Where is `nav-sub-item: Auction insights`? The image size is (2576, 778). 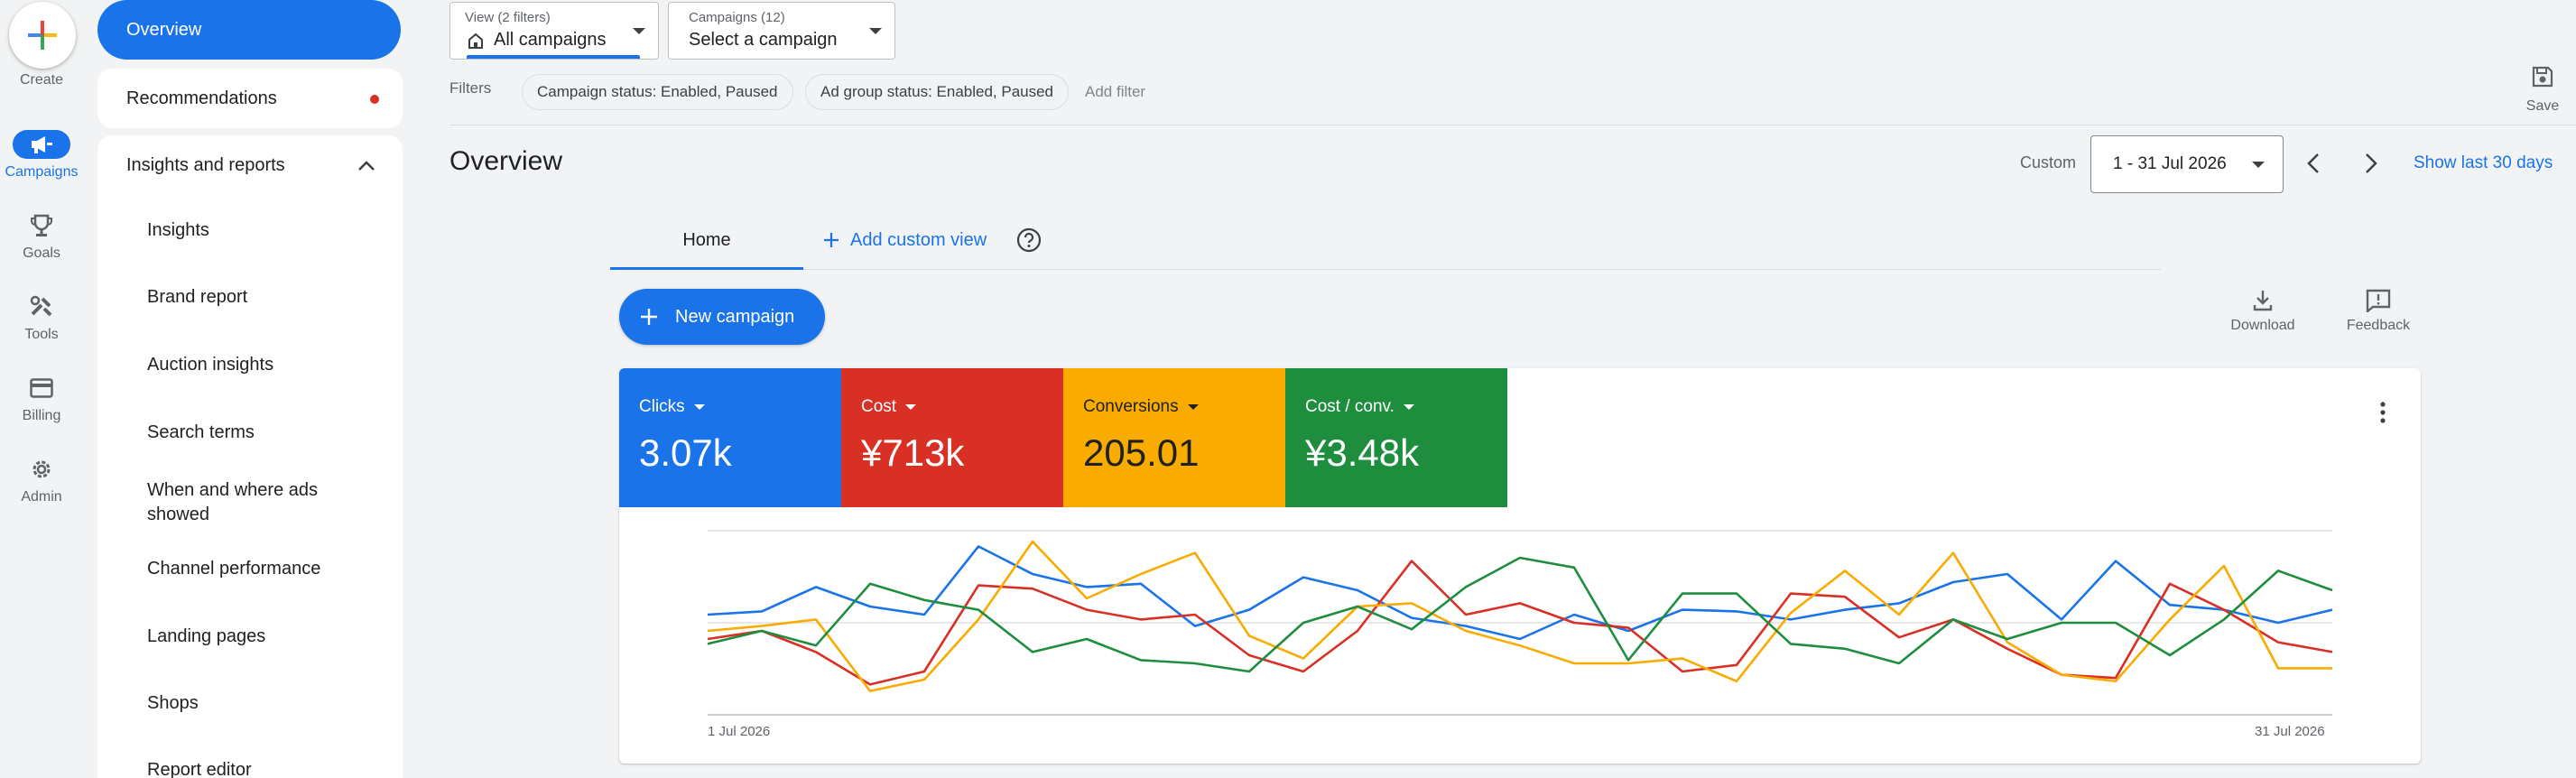
nav-sub-item: Auction insights is located at coordinates (210, 365).